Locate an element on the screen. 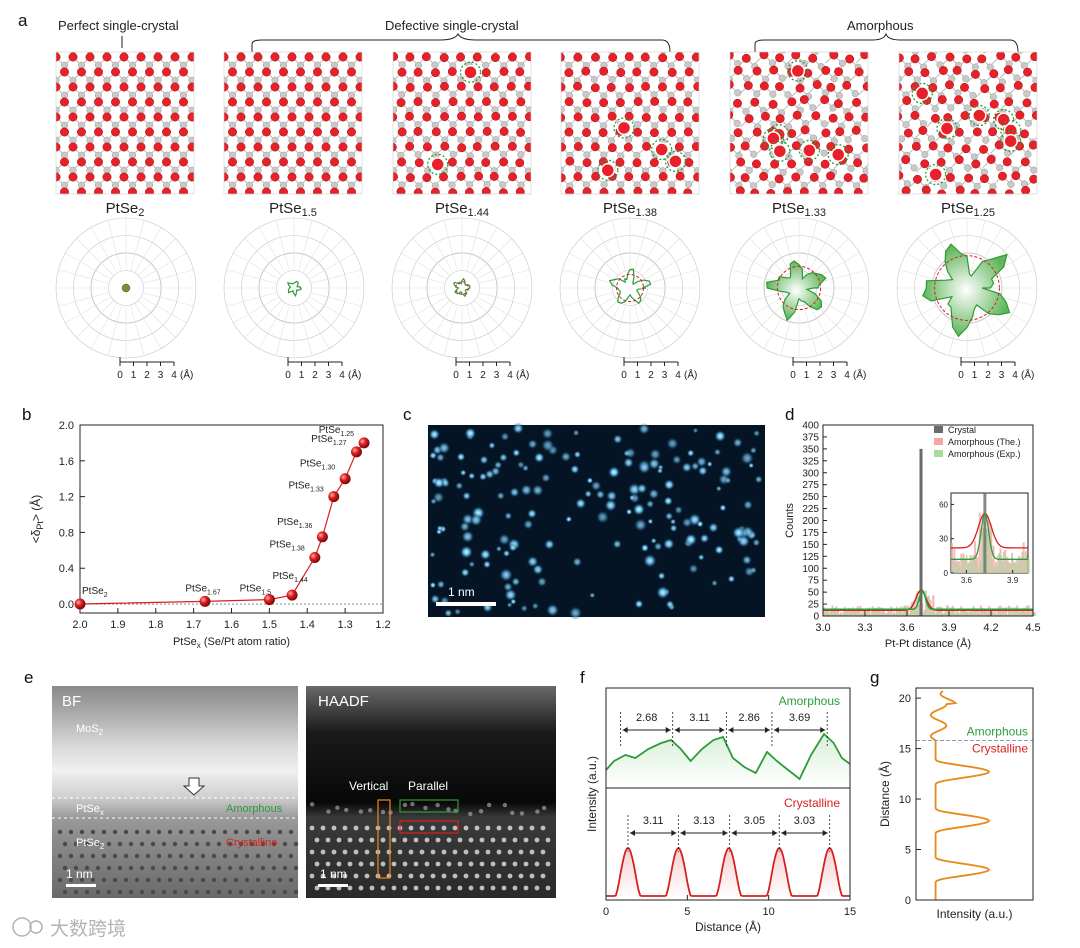 The image size is (1080, 948). inset-bar-theory is located at coordinates (954, 560).